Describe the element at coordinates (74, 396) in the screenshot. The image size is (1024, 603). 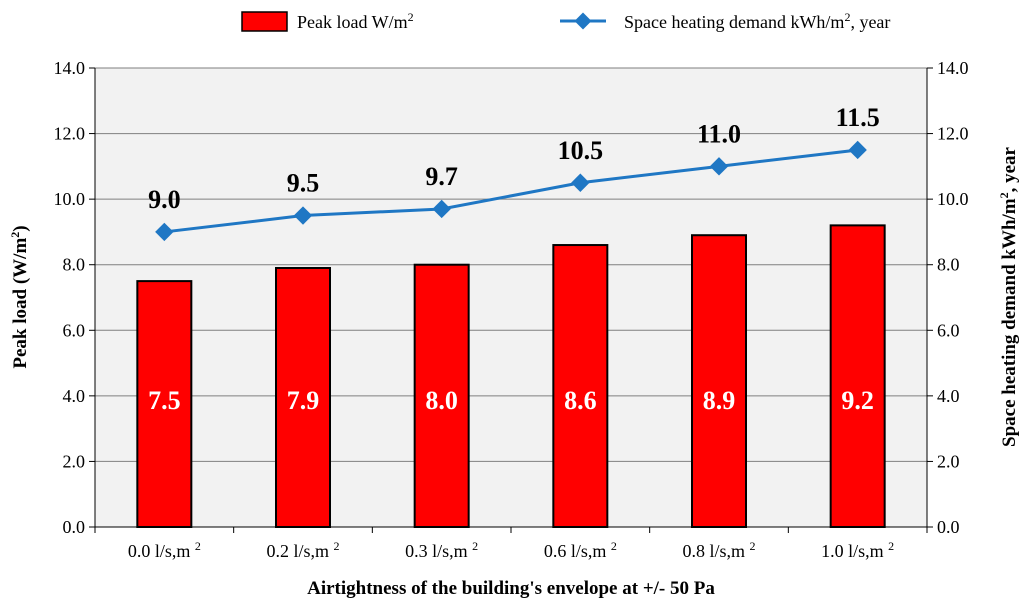
I see `left-tick-label: 4.0` at that location.